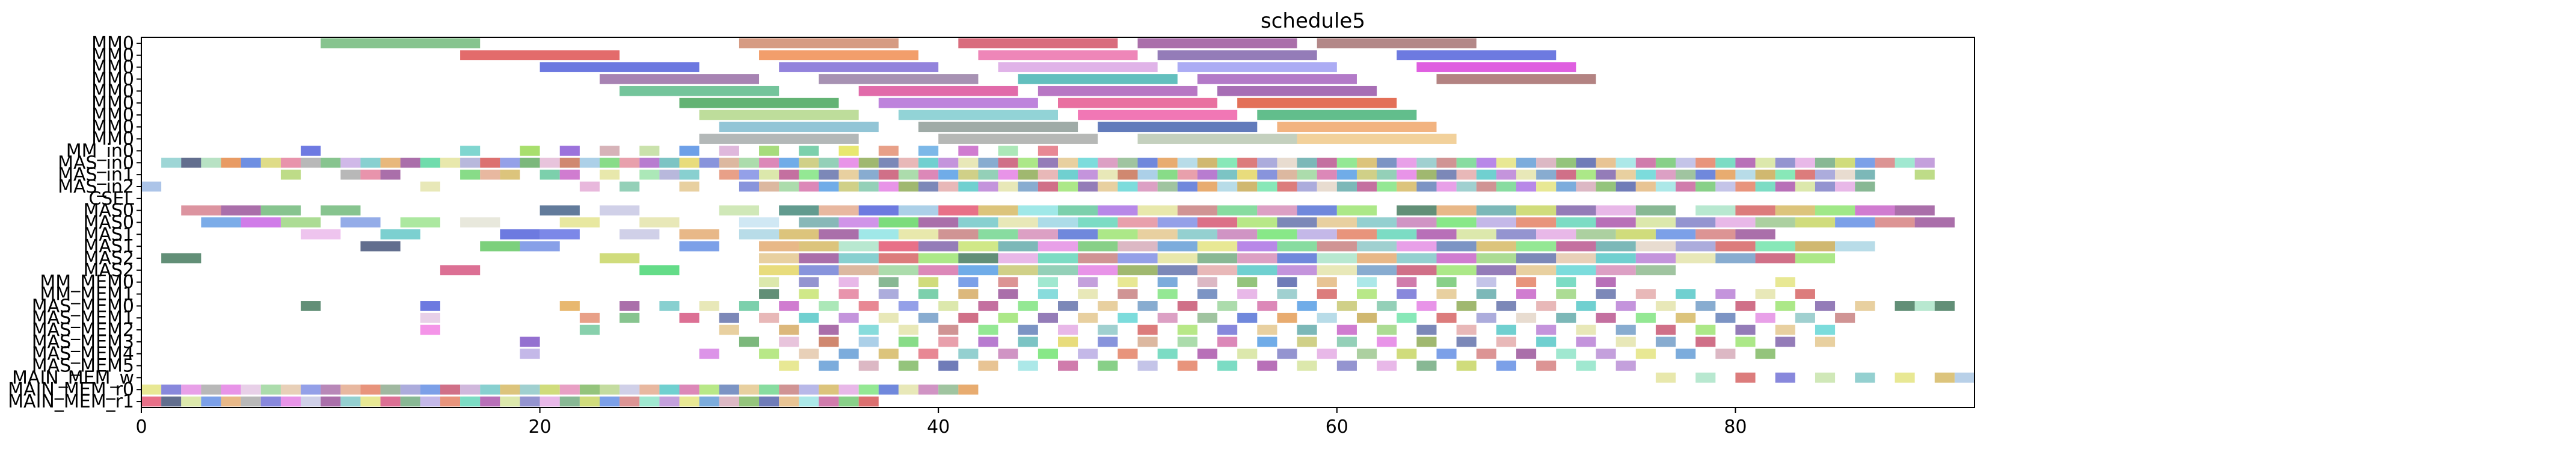 The image size is (2576, 449). Describe the element at coordinates (96, 186) in the screenshot. I see `y-tick-label: MAS_in2` at that location.